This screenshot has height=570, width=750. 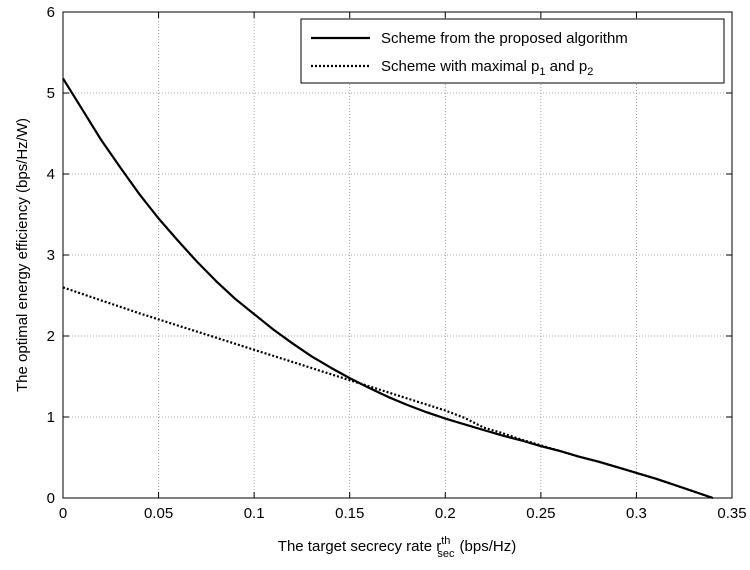 I want to click on x-axis-label-unit: (bps/Hz), so click(x=488, y=546).